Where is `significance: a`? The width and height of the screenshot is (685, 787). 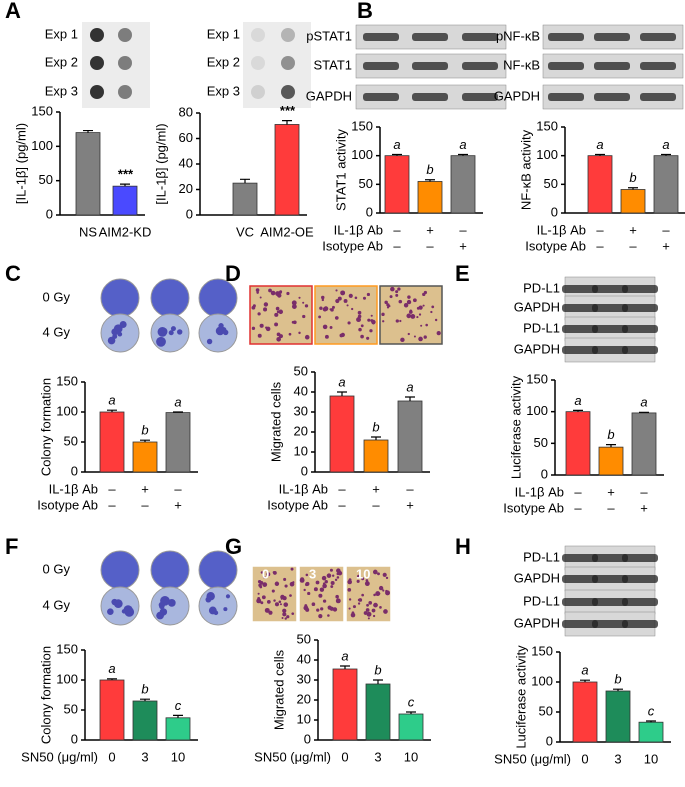 significance: a is located at coordinates (396, 144).